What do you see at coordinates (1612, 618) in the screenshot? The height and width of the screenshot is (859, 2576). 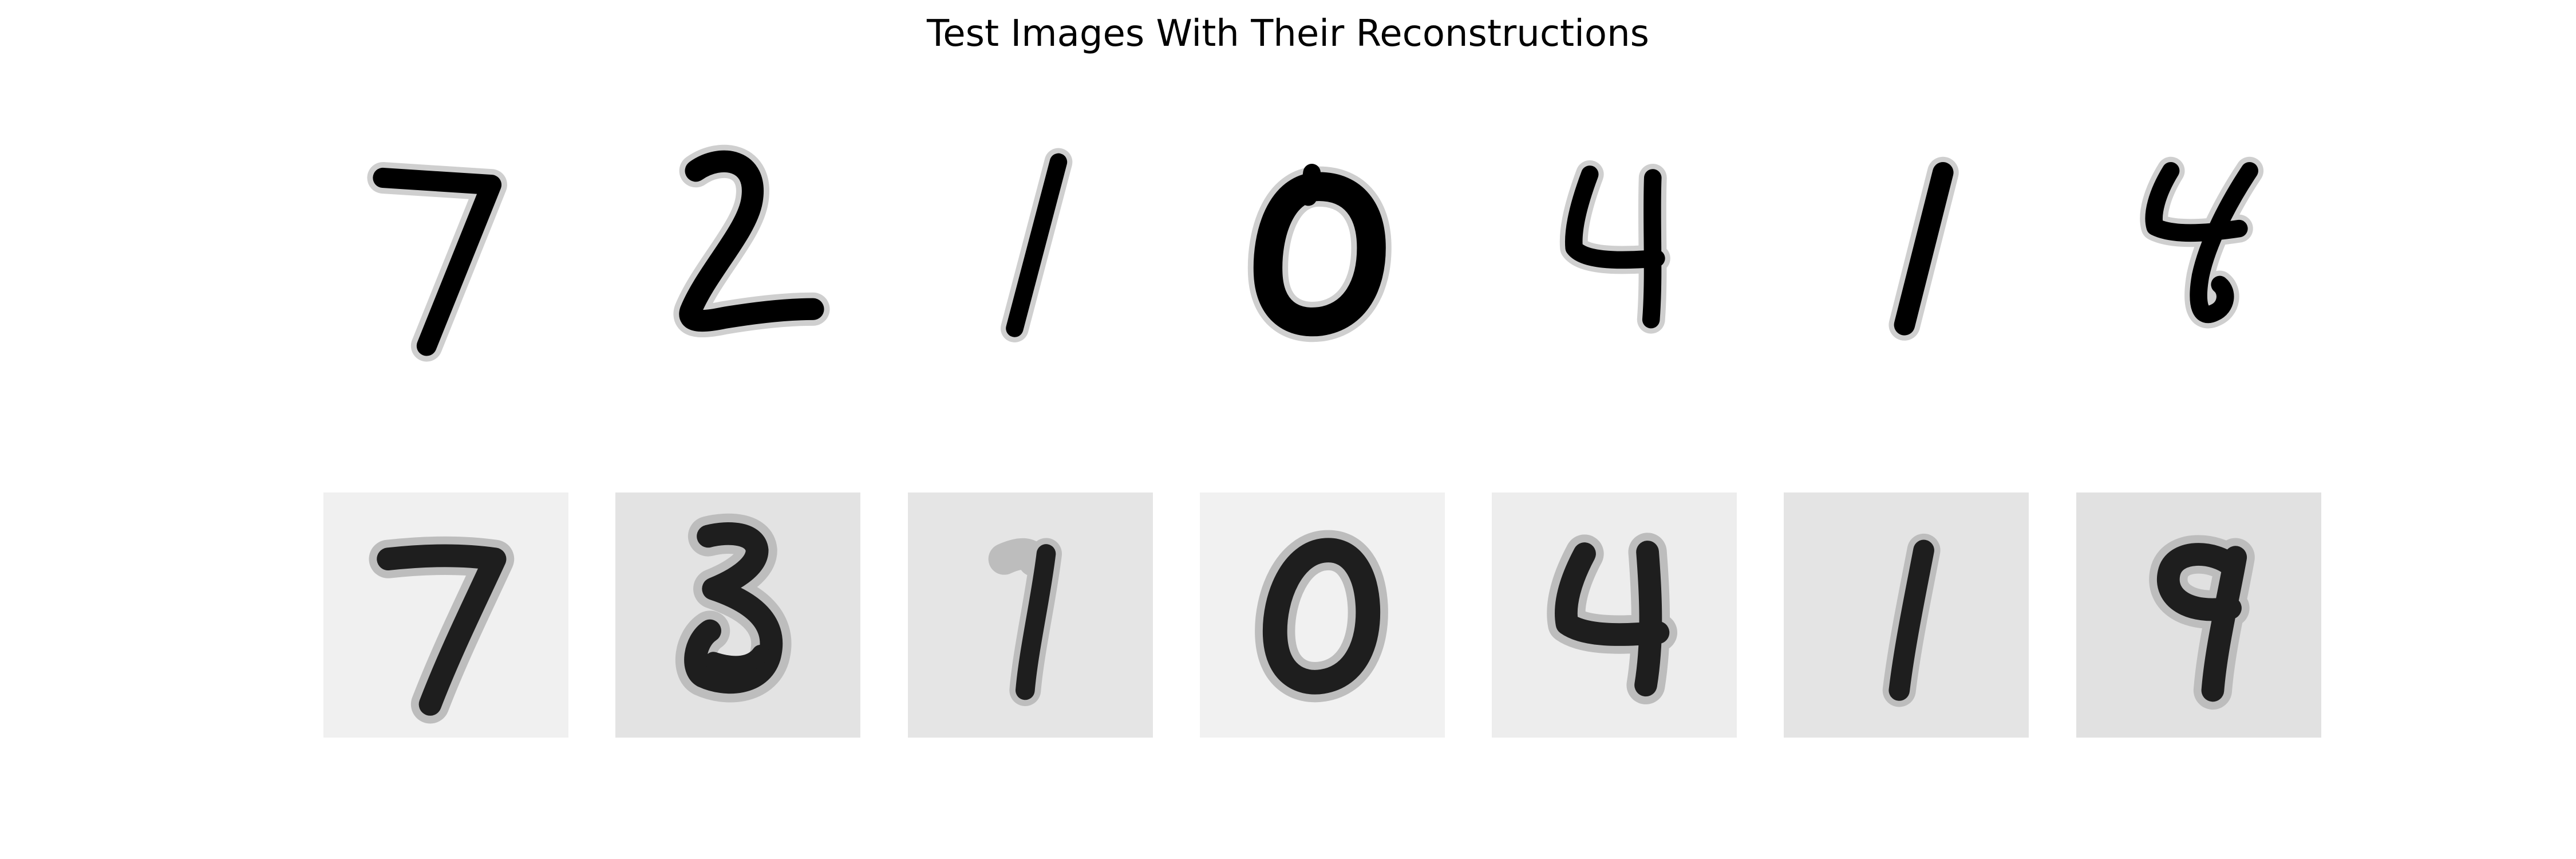 I see `reconstruction-4-image` at bounding box center [1612, 618].